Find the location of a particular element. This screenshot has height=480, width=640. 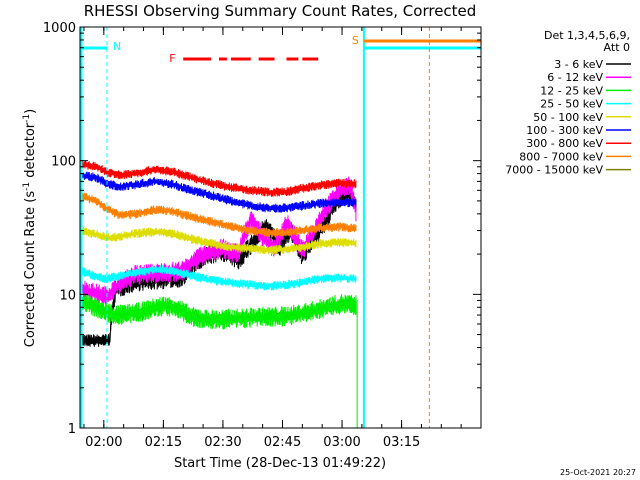

series-50-100-kev is located at coordinates (218, 240).